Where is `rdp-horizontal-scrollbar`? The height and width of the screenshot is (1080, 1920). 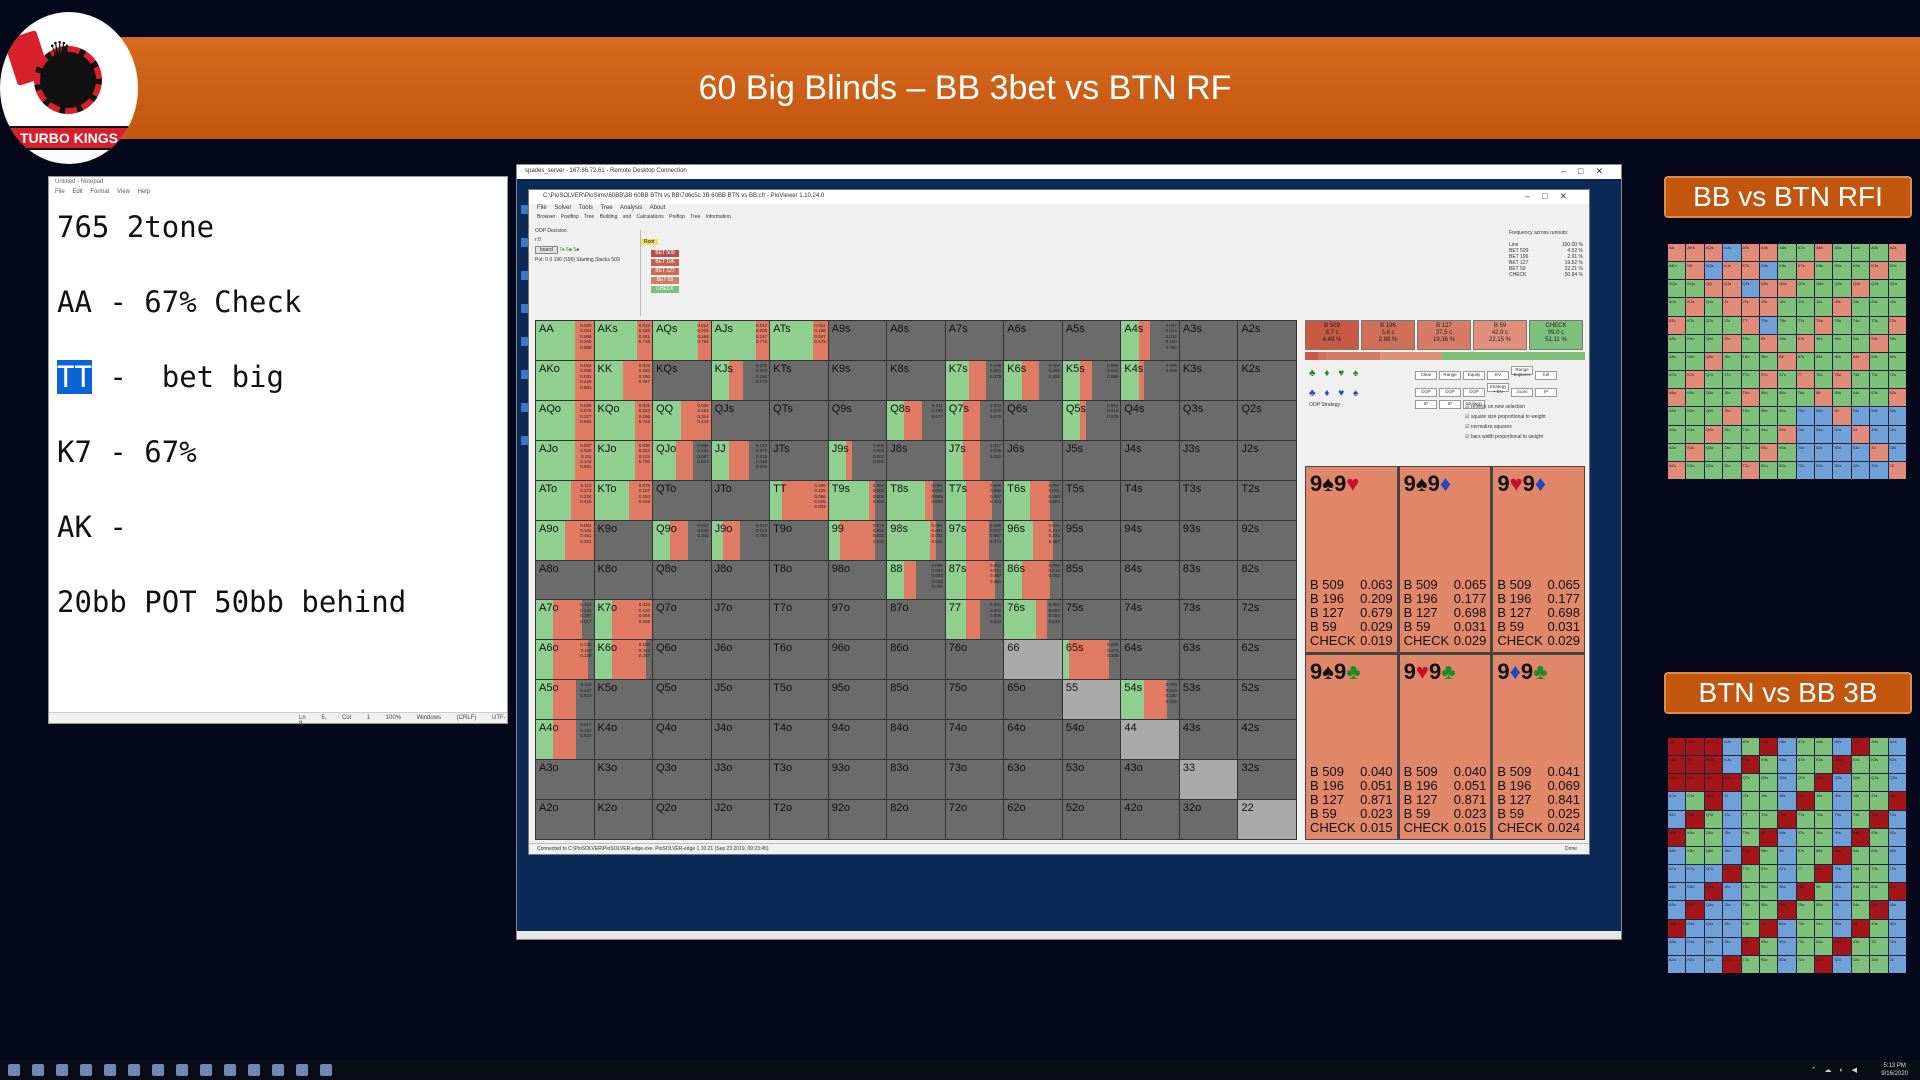
rdp-horizontal-scrollbar is located at coordinates (1069, 935).